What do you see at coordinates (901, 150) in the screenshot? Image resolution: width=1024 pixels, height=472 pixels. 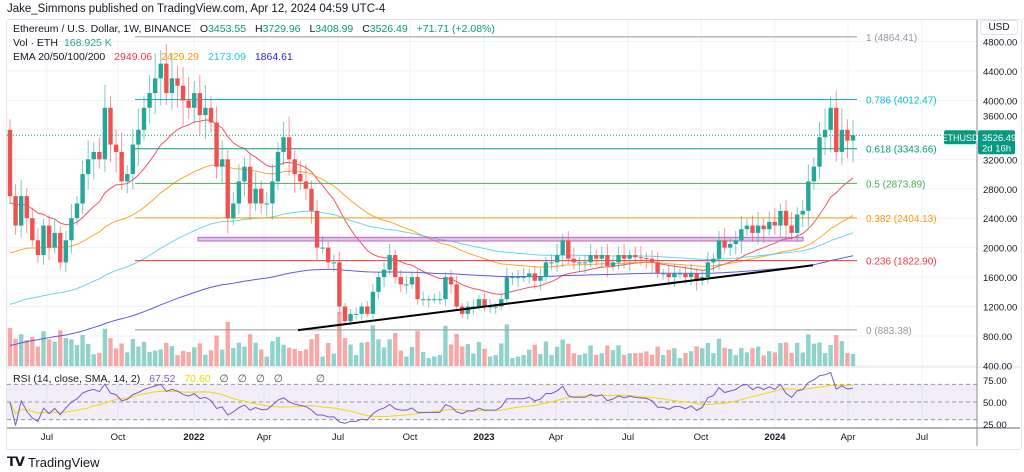 I see `fib-level-label: 0.618 (3343.66)` at bounding box center [901, 150].